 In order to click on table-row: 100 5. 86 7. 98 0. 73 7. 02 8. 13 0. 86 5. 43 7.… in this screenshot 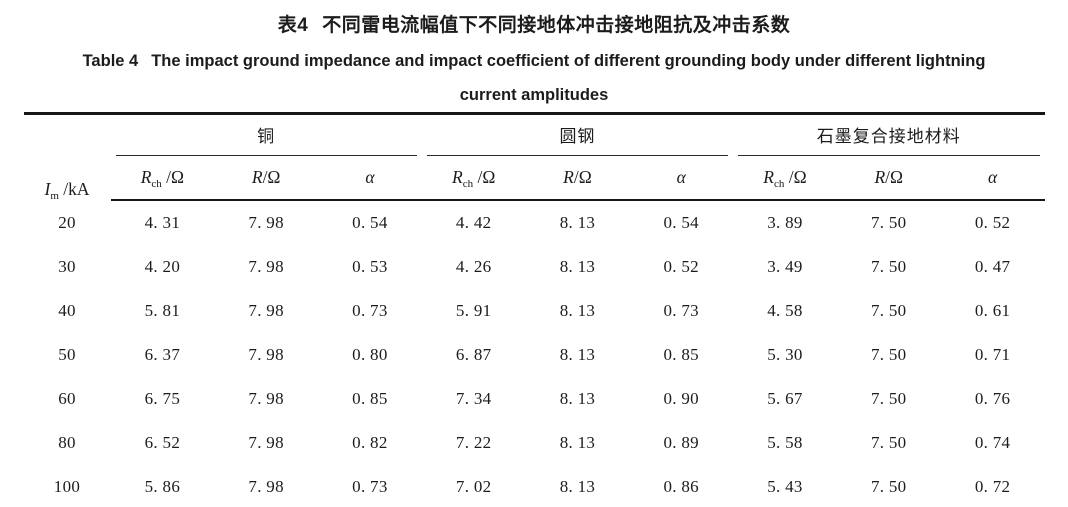, I will do `click(534, 486)`.